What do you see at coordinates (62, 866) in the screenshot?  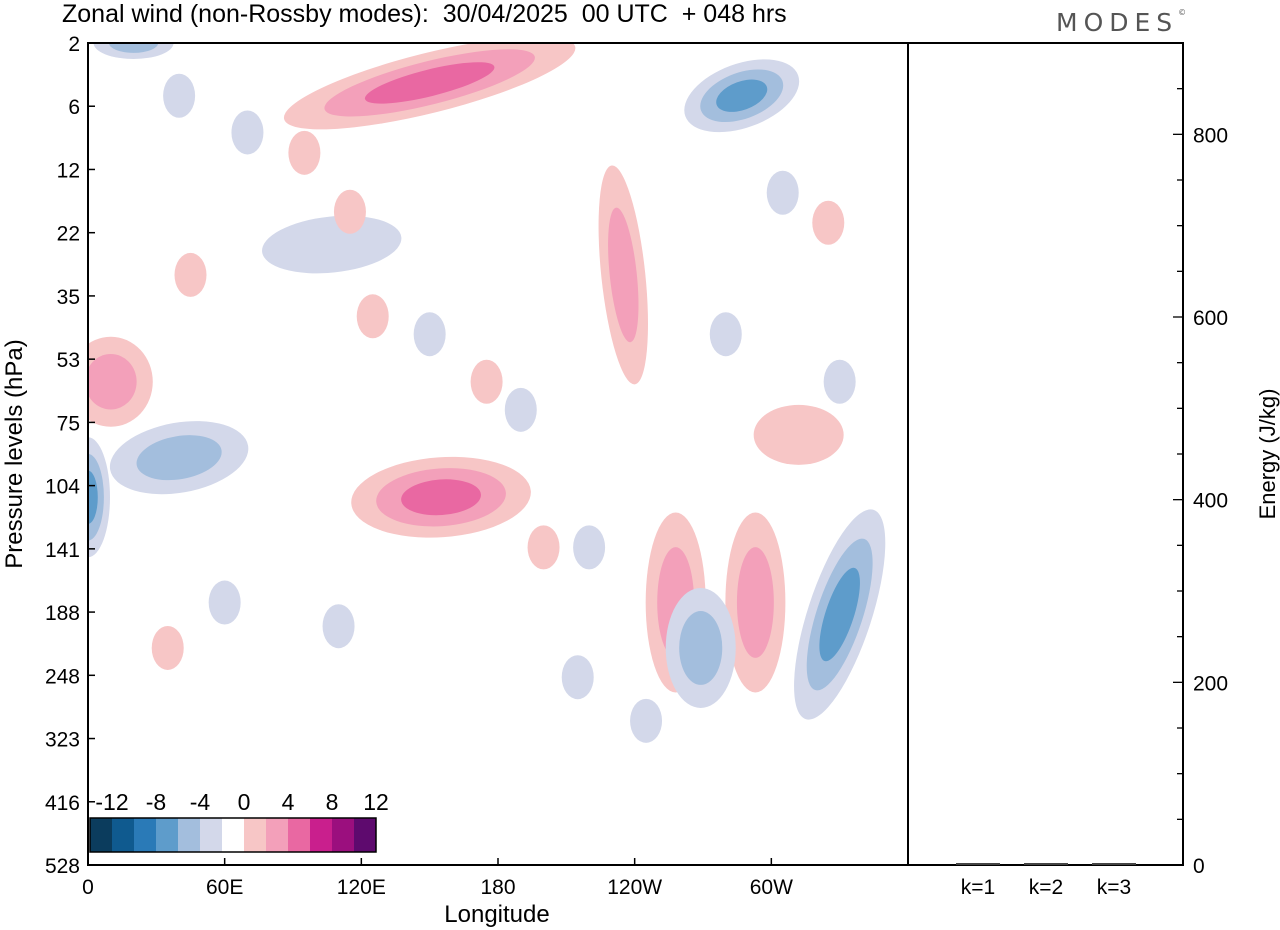 I see `pressure-tick-label: 528` at bounding box center [62, 866].